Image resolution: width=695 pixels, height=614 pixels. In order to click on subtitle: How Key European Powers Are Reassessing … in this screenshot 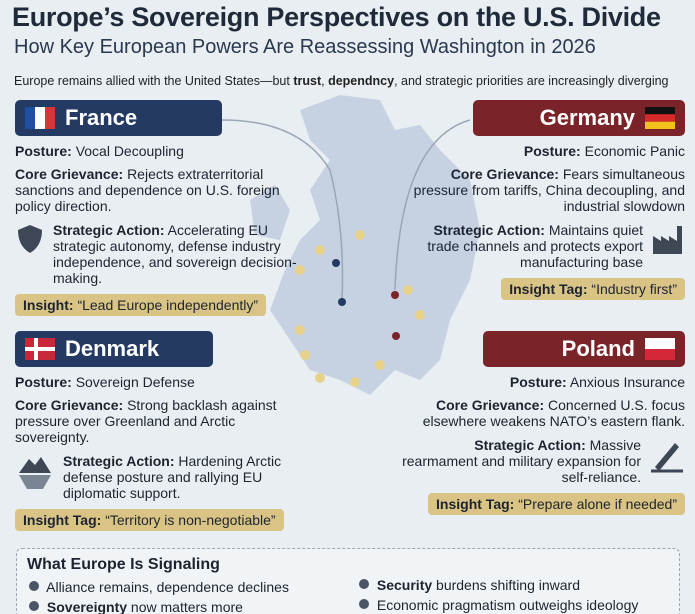, I will do `click(305, 47)`.